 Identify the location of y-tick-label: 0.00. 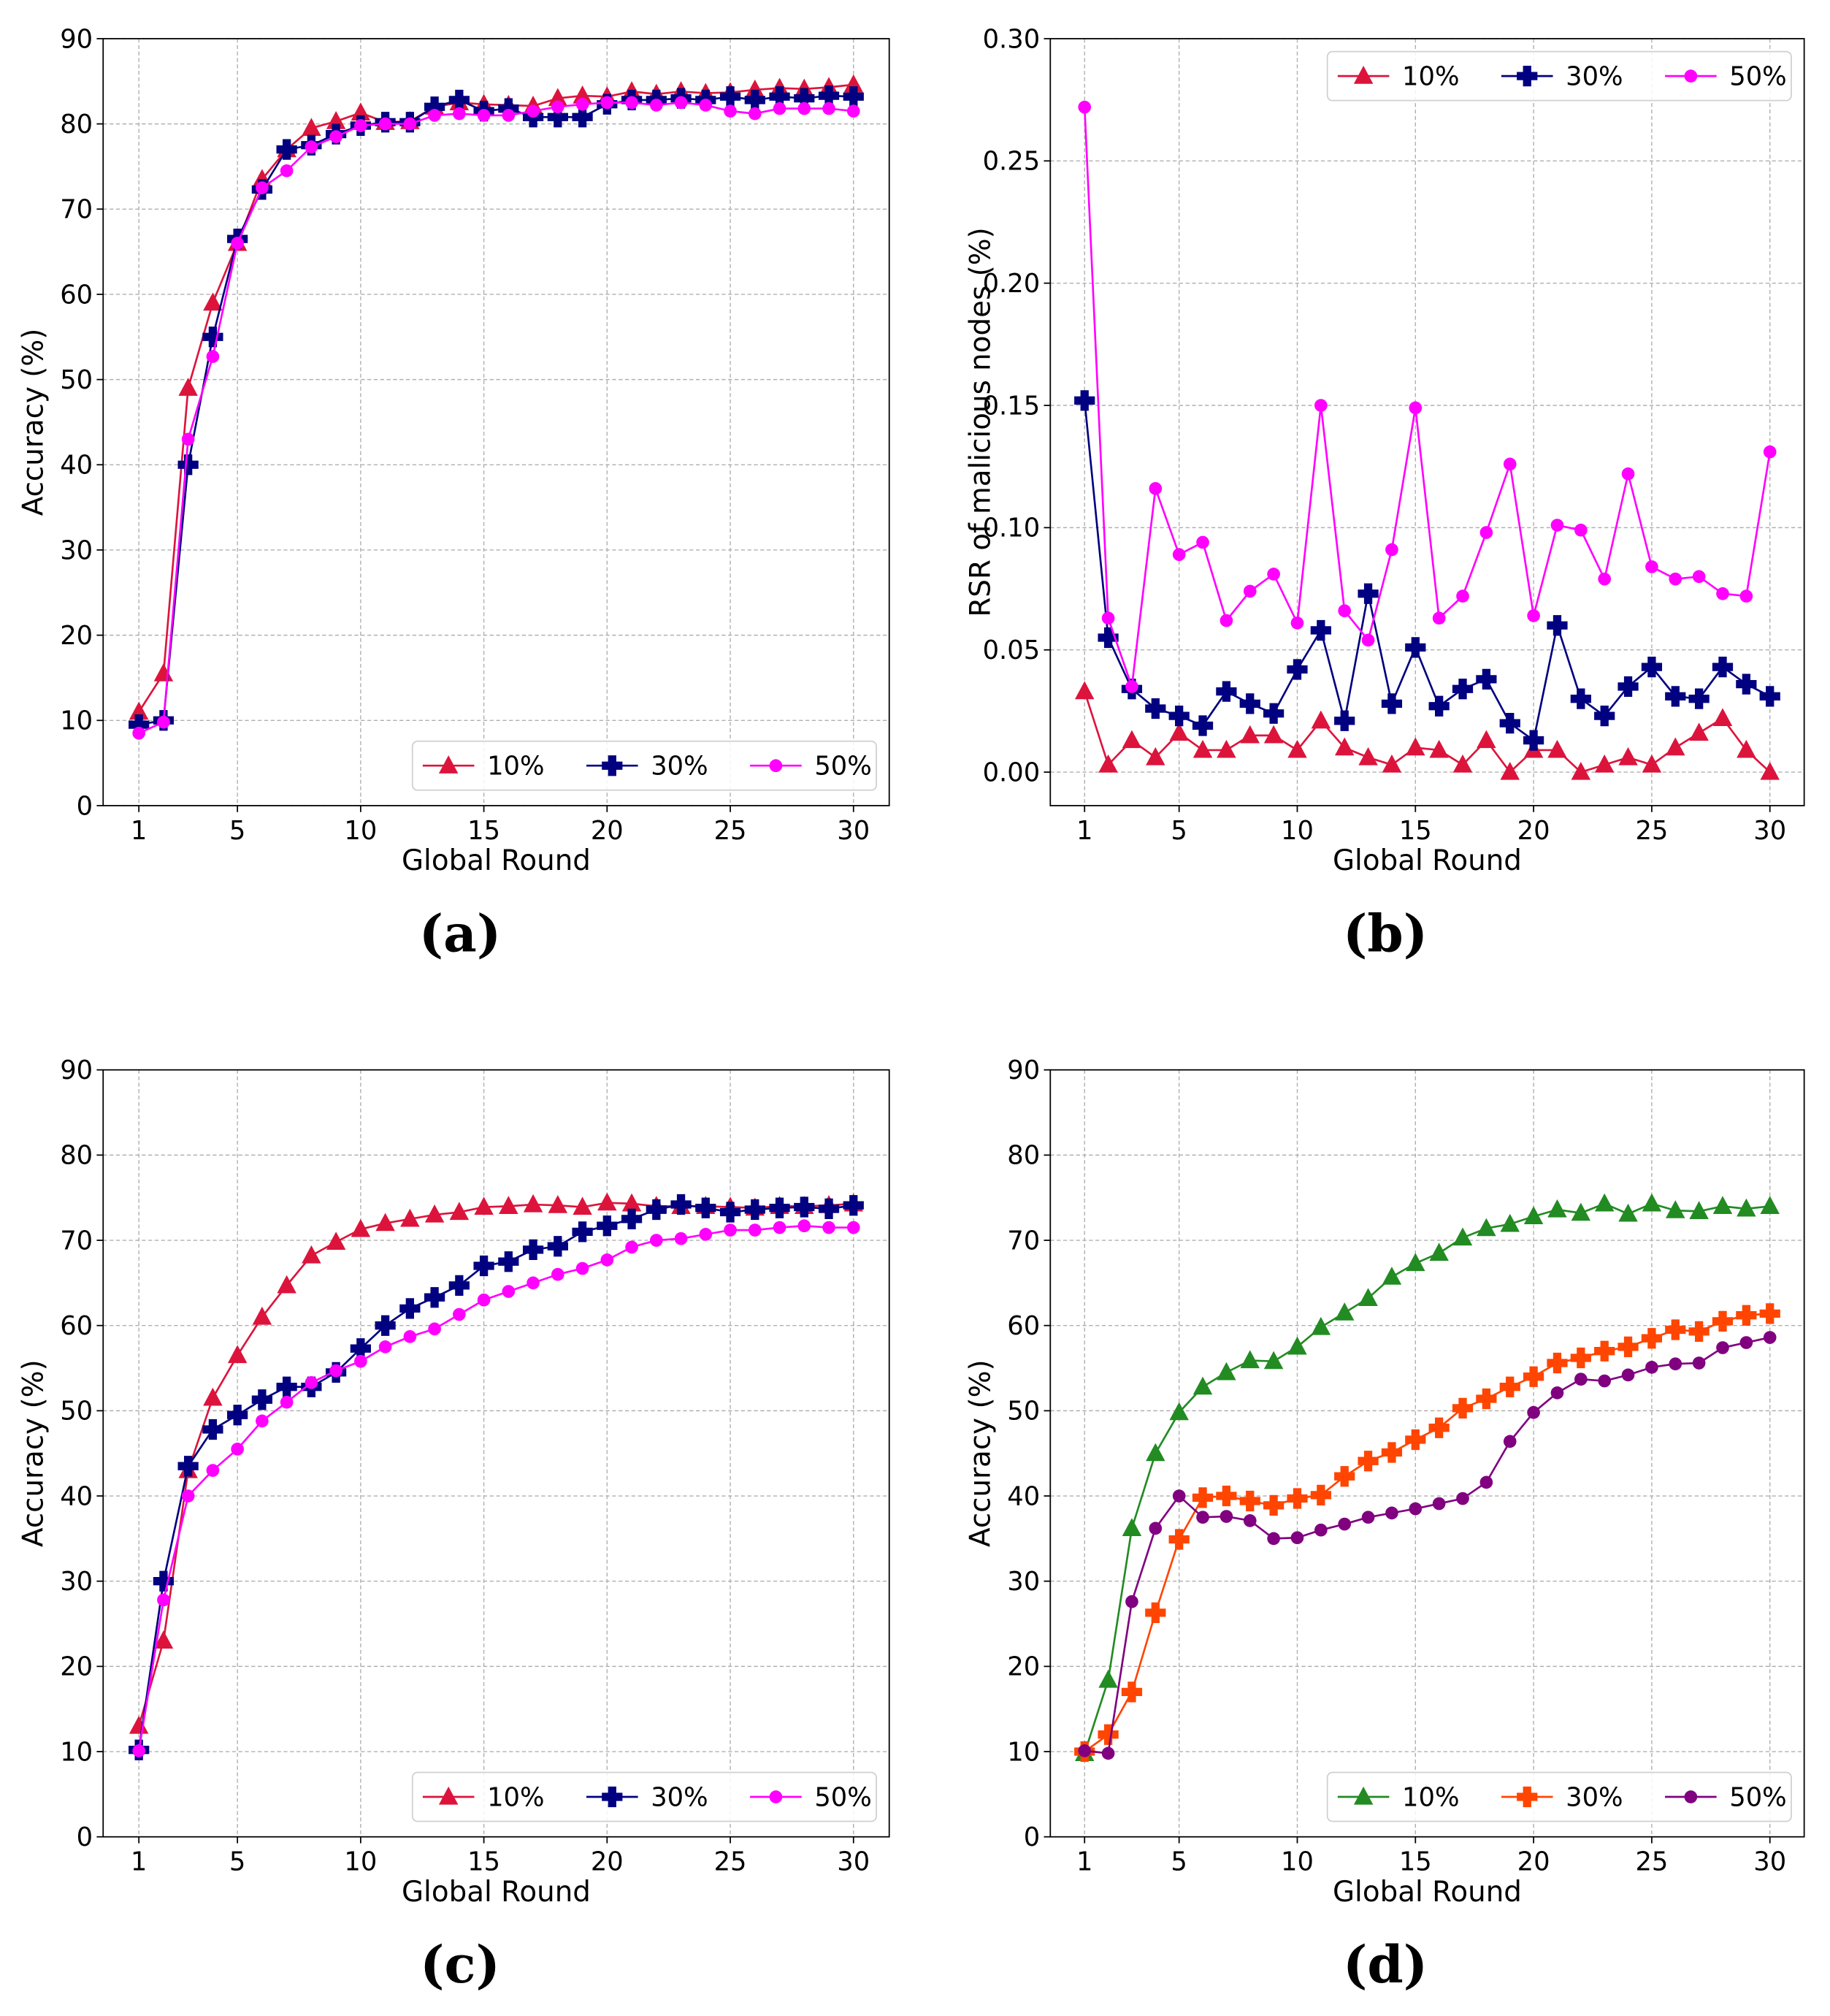
(1012, 772).